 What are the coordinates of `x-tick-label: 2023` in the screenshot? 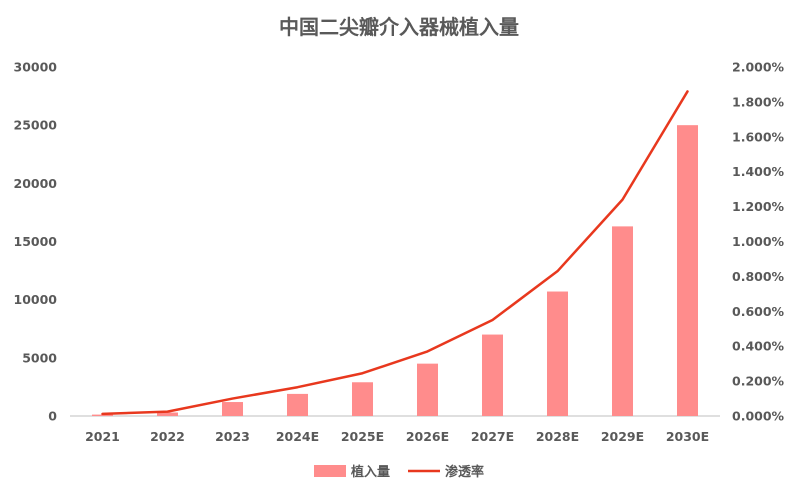 It's located at (232, 436).